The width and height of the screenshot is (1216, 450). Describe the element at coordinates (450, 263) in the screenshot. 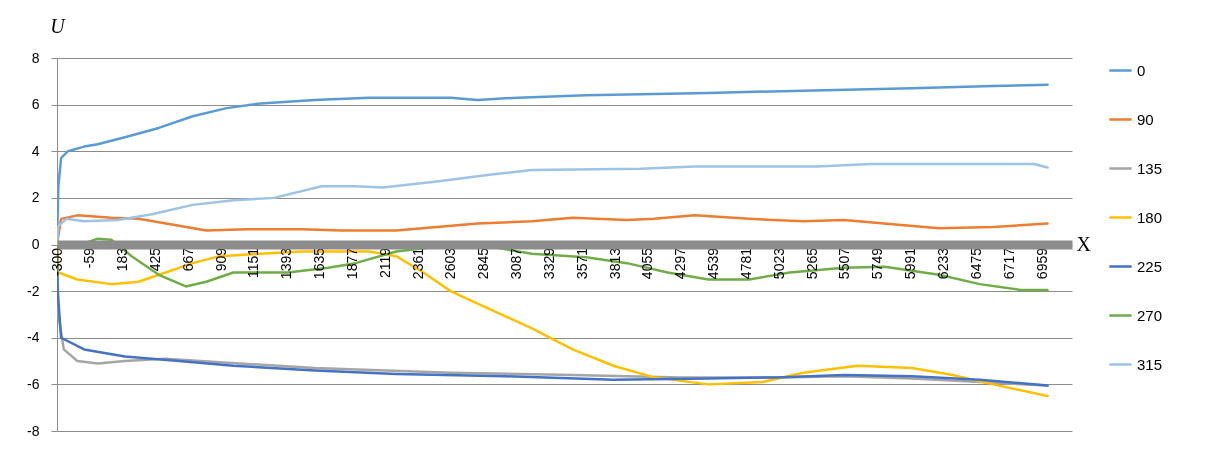

I see `x-tick-label: 2603` at that location.